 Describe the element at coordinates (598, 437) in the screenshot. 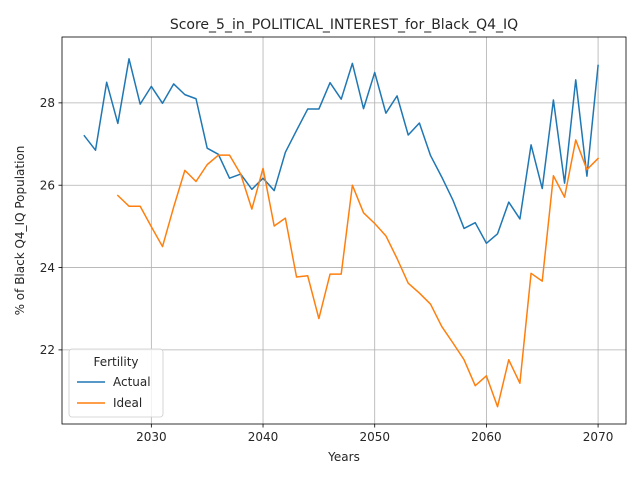

I see `x-tick-label: 2070` at that location.